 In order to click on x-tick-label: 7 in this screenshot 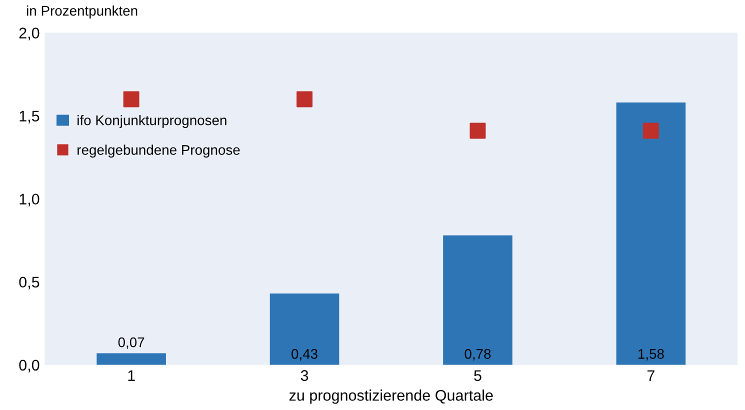, I will do `click(650, 375)`.